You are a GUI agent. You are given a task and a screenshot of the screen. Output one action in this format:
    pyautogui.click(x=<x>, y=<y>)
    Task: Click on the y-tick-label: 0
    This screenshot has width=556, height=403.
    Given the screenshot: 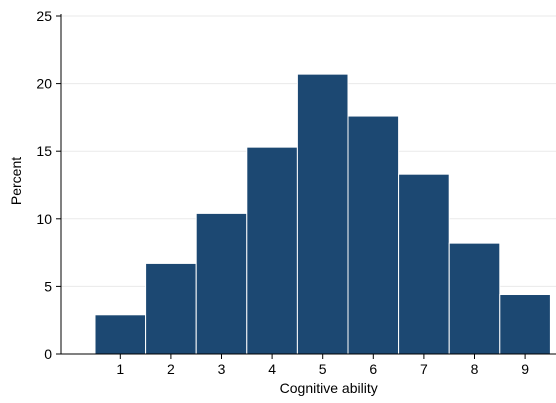 What is the action you would take?
    pyautogui.click(x=48, y=354)
    